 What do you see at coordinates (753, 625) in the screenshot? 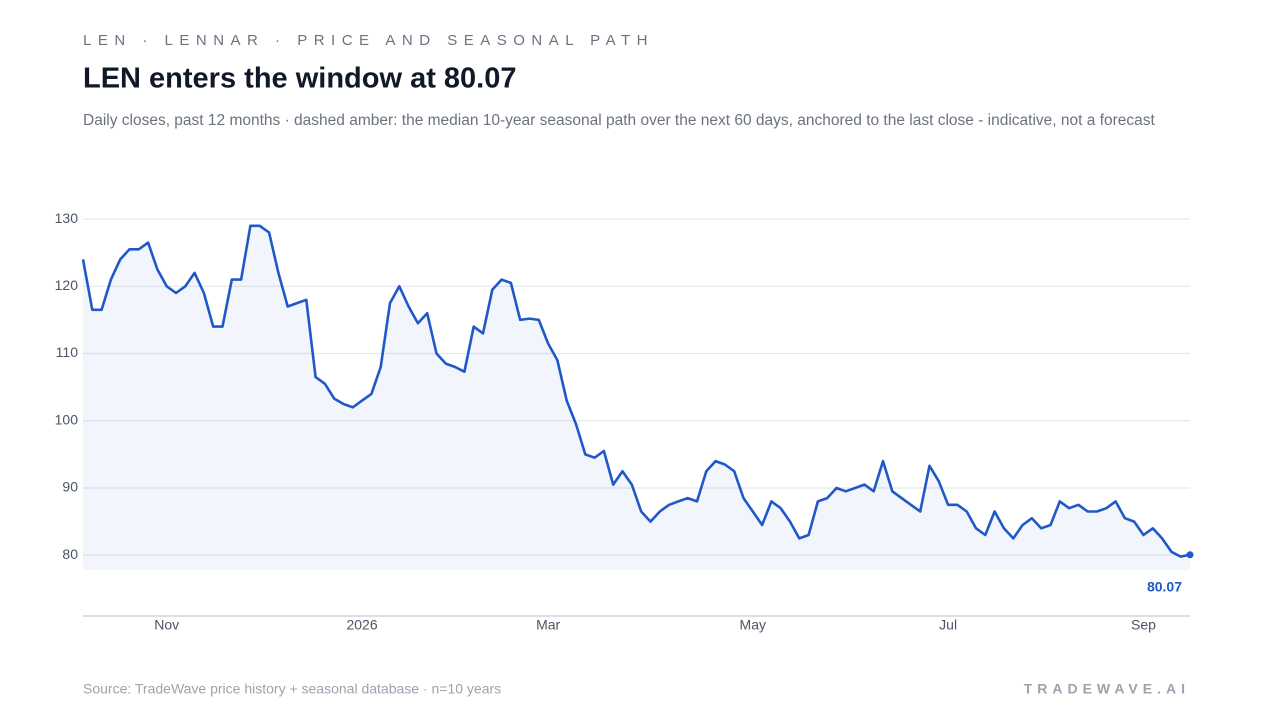
I see `x-tick-label: May` at bounding box center [753, 625].